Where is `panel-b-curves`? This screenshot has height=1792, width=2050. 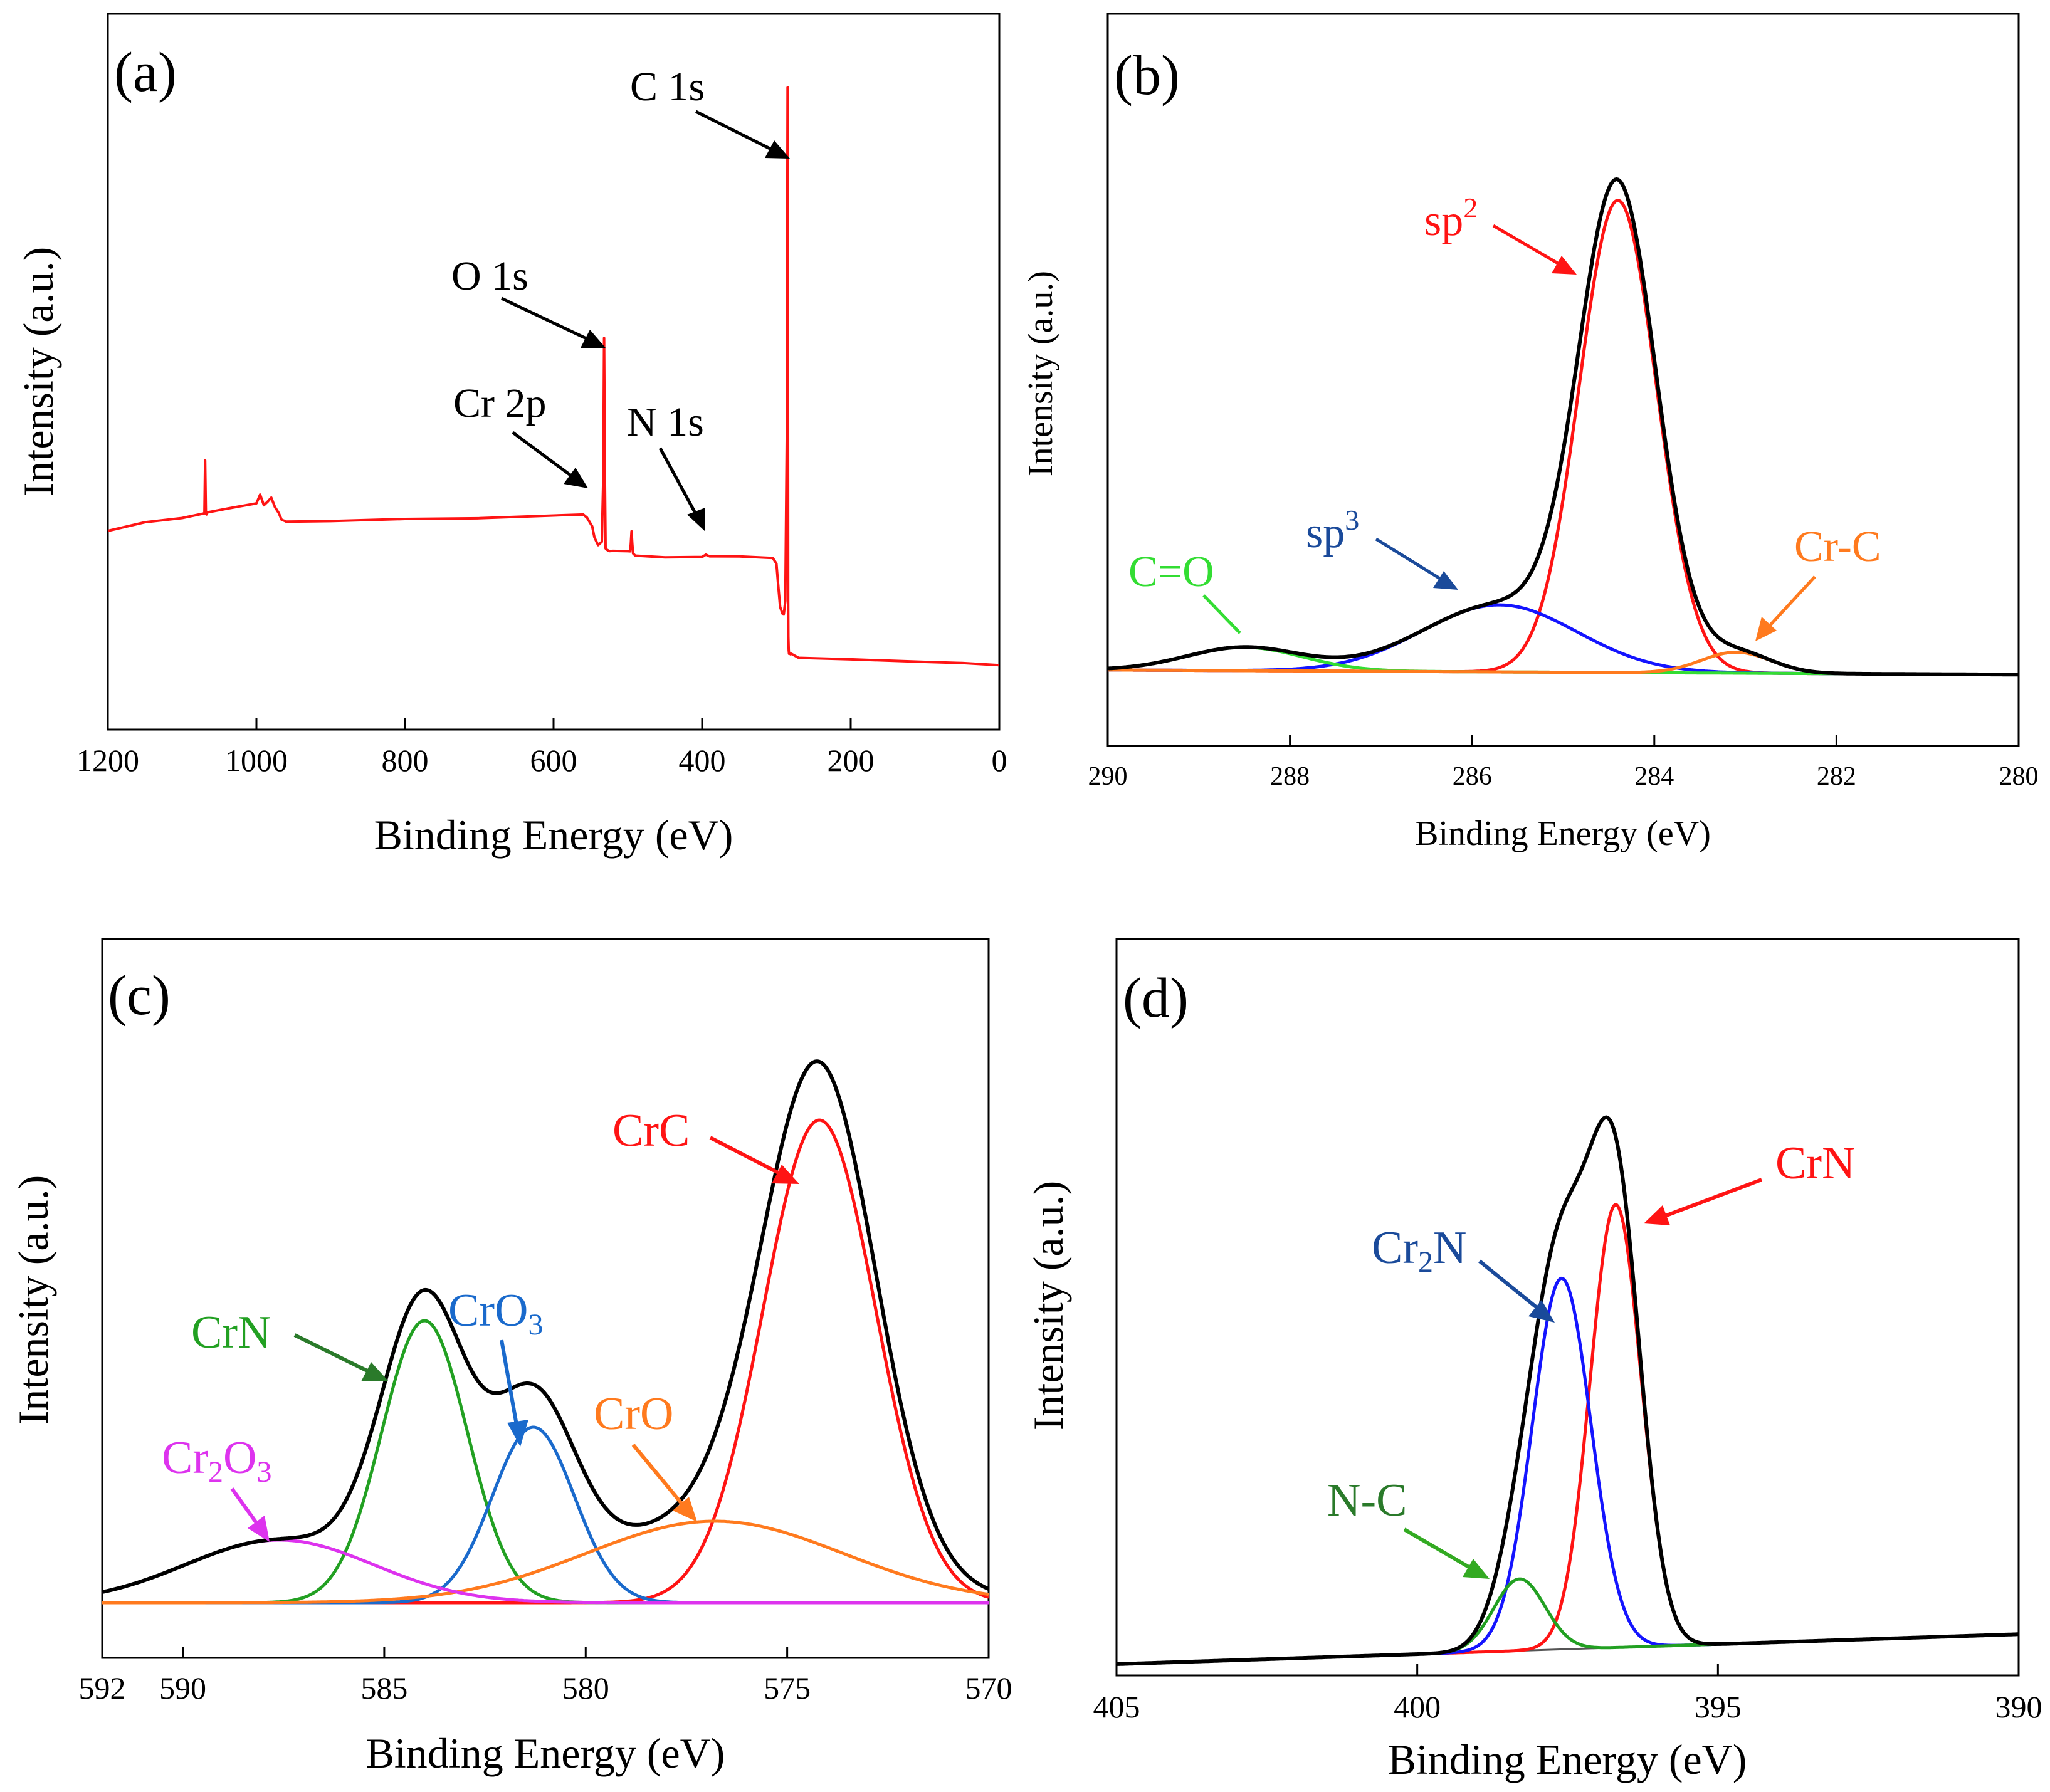 panel-b-curves is located at coordinates (1563, 427).